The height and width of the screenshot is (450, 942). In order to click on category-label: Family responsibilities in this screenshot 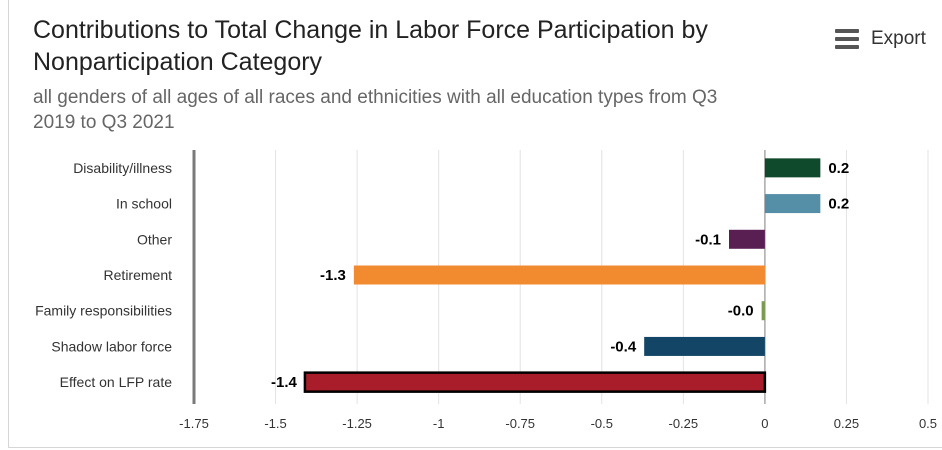, I will do `click(103, 311)`.